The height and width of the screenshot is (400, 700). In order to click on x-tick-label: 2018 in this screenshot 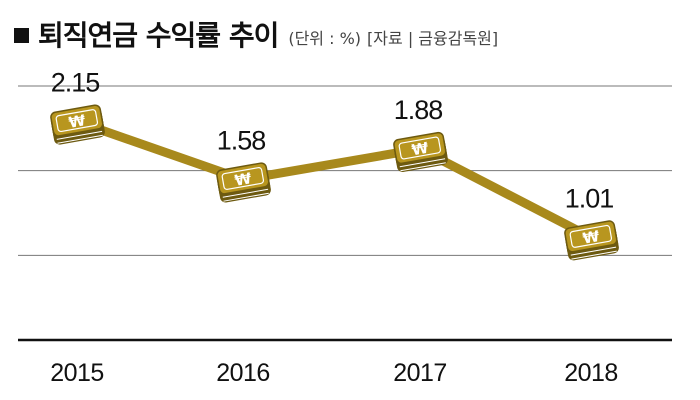, I will do `click(591, 373)`.